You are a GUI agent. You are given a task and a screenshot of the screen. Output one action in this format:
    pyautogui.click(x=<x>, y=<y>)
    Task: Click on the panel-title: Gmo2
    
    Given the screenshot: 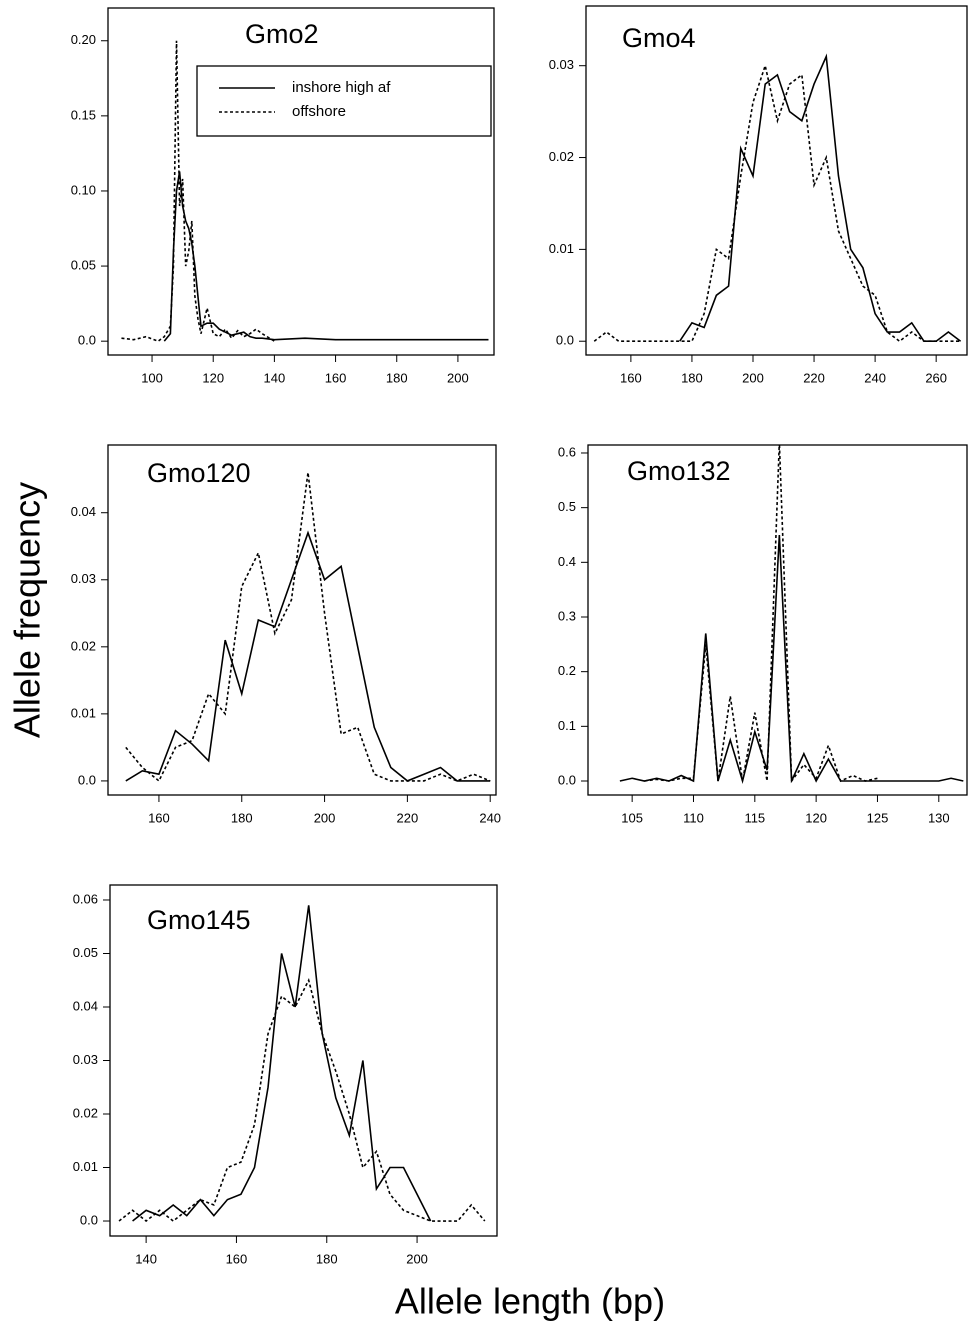 What is the action you would take?
    pyautogui.click(x=282, y=34)
    